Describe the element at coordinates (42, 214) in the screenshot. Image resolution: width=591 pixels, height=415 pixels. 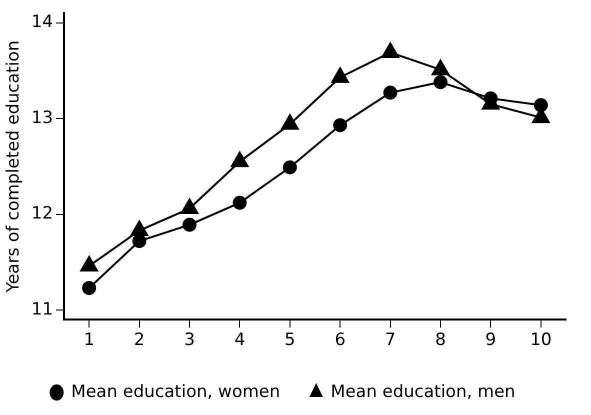
I see `y-tick-label: 12` at that location.